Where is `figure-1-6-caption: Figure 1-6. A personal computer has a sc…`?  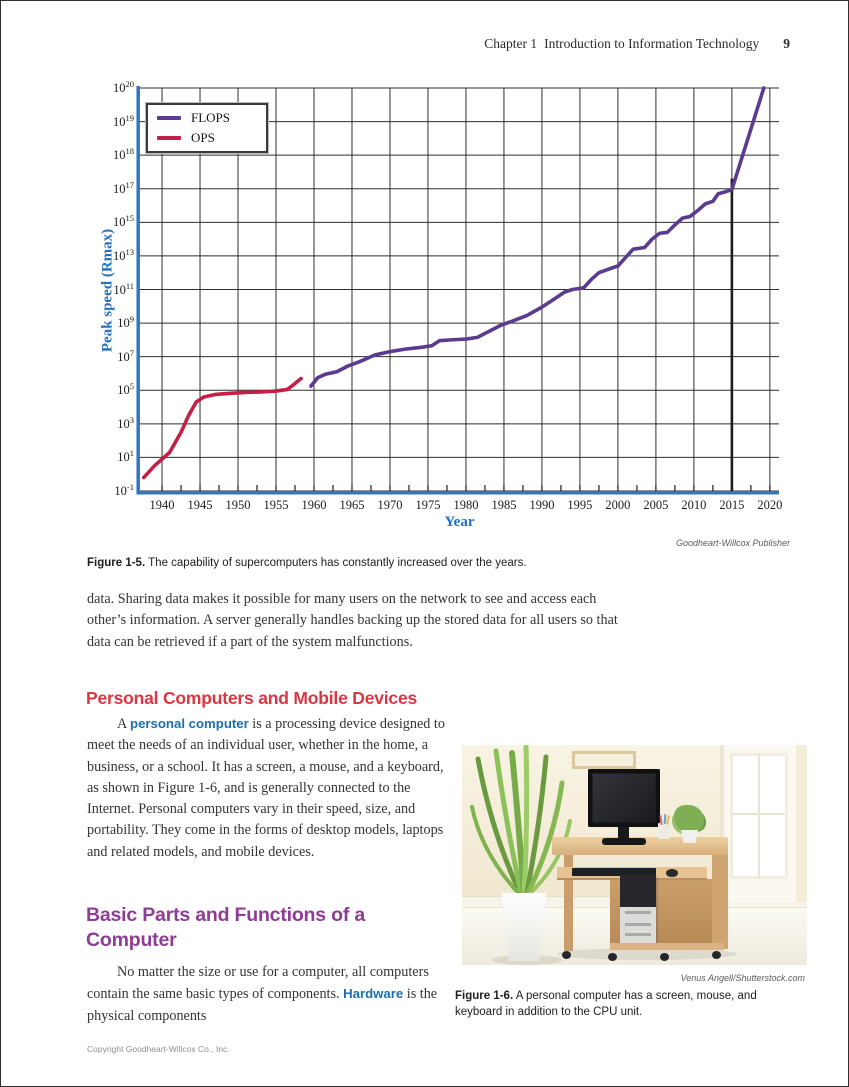
figure-1-6-caption: Figure 1-6. A personal computer has a sc… is located at coordinates (631, 1004).